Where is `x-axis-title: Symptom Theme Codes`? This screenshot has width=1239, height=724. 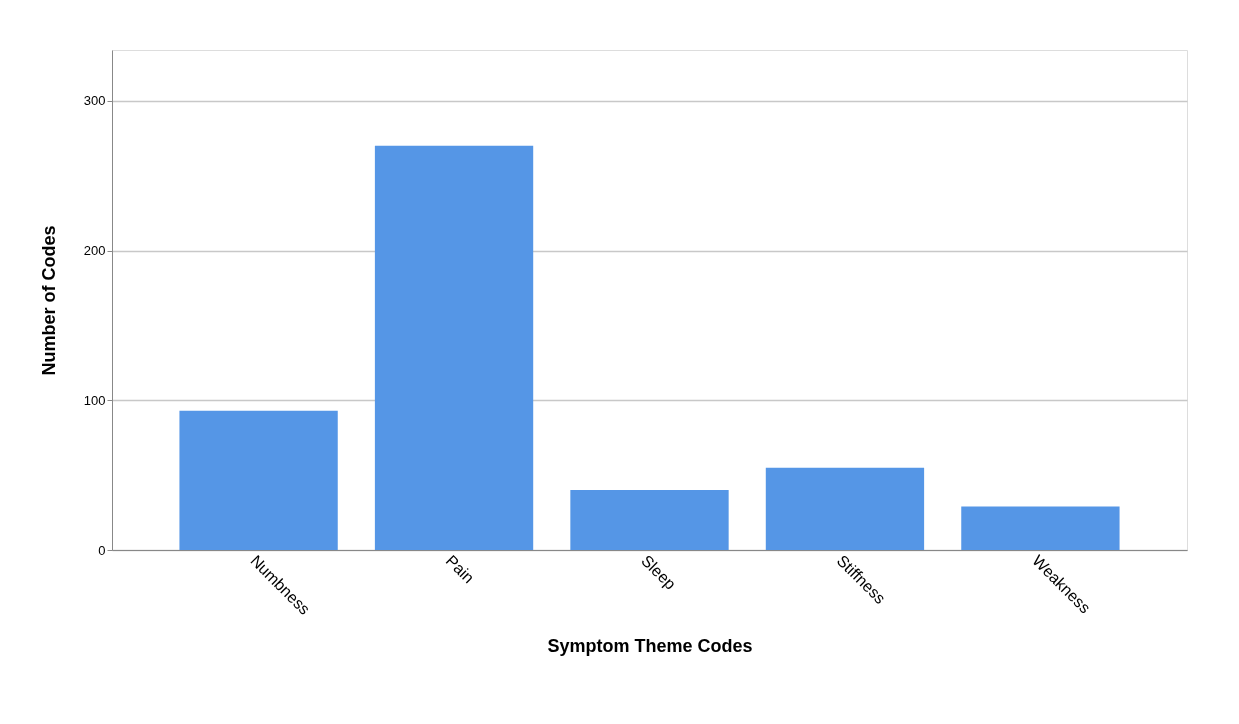 x-axis-title: Symptom Theme Codes is located at coordinates (650, 645).